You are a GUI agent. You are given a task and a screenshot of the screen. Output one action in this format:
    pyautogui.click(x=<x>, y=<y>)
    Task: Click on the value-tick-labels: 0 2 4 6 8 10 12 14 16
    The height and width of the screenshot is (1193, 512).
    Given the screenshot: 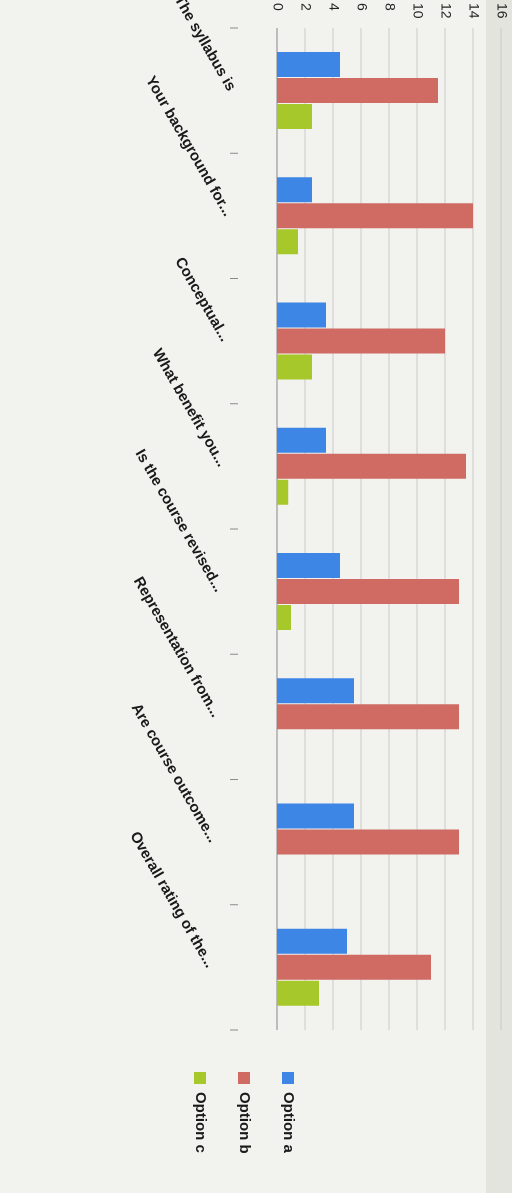 What is the action you would take?
    pyautogui.click(x=390, y=11)
    